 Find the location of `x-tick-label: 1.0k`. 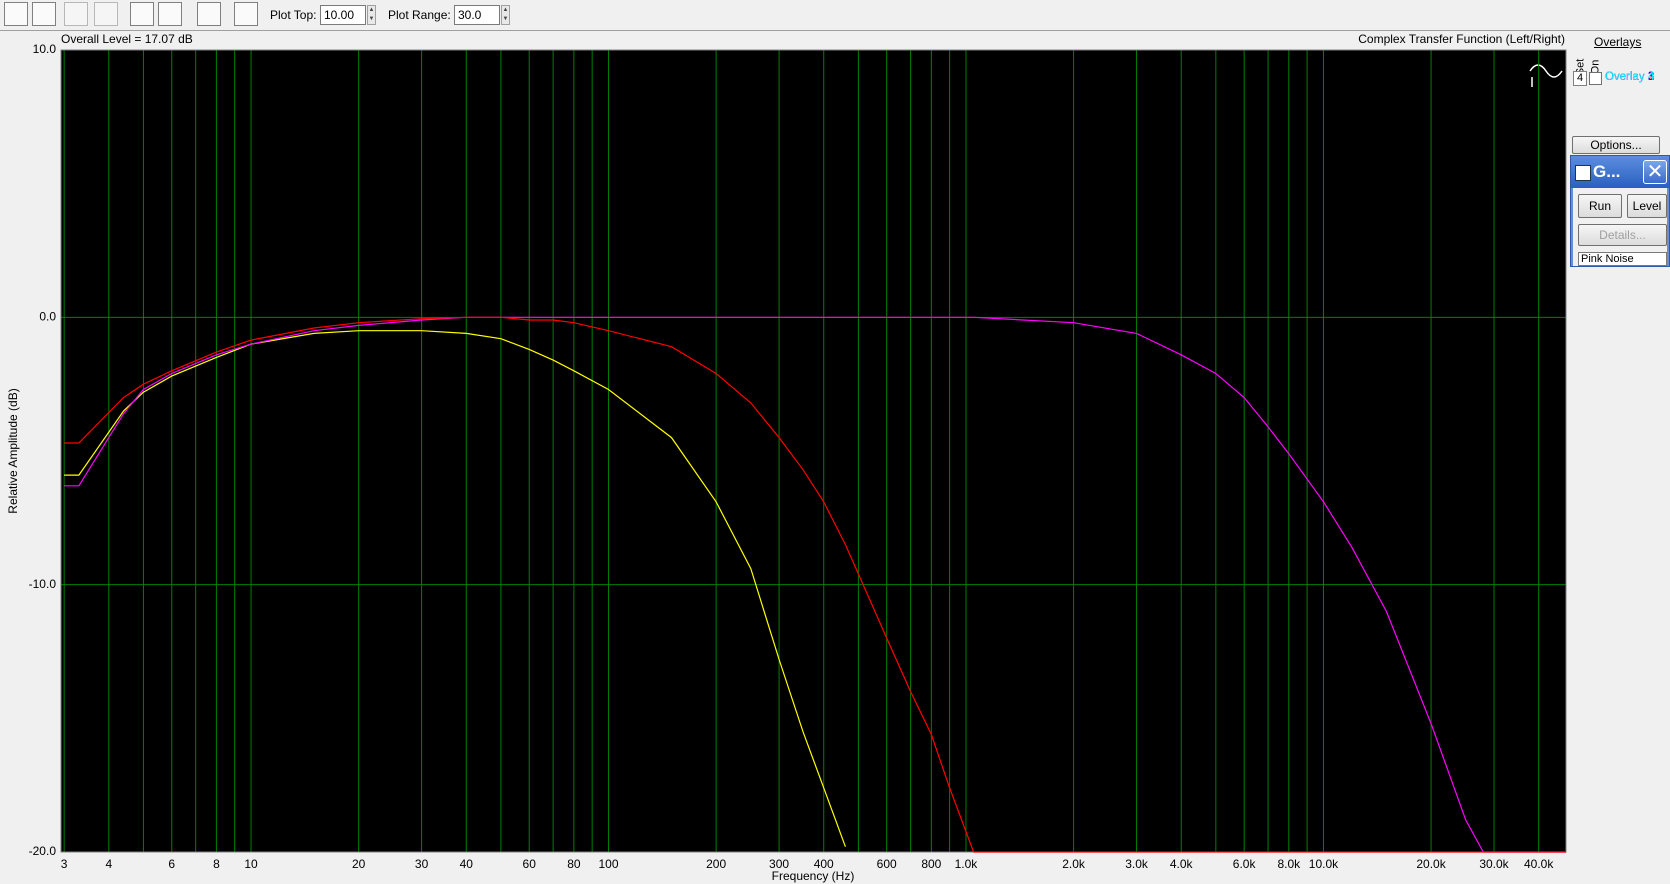

x-tick-label: 1.0k is located at coordinates (967, 864).